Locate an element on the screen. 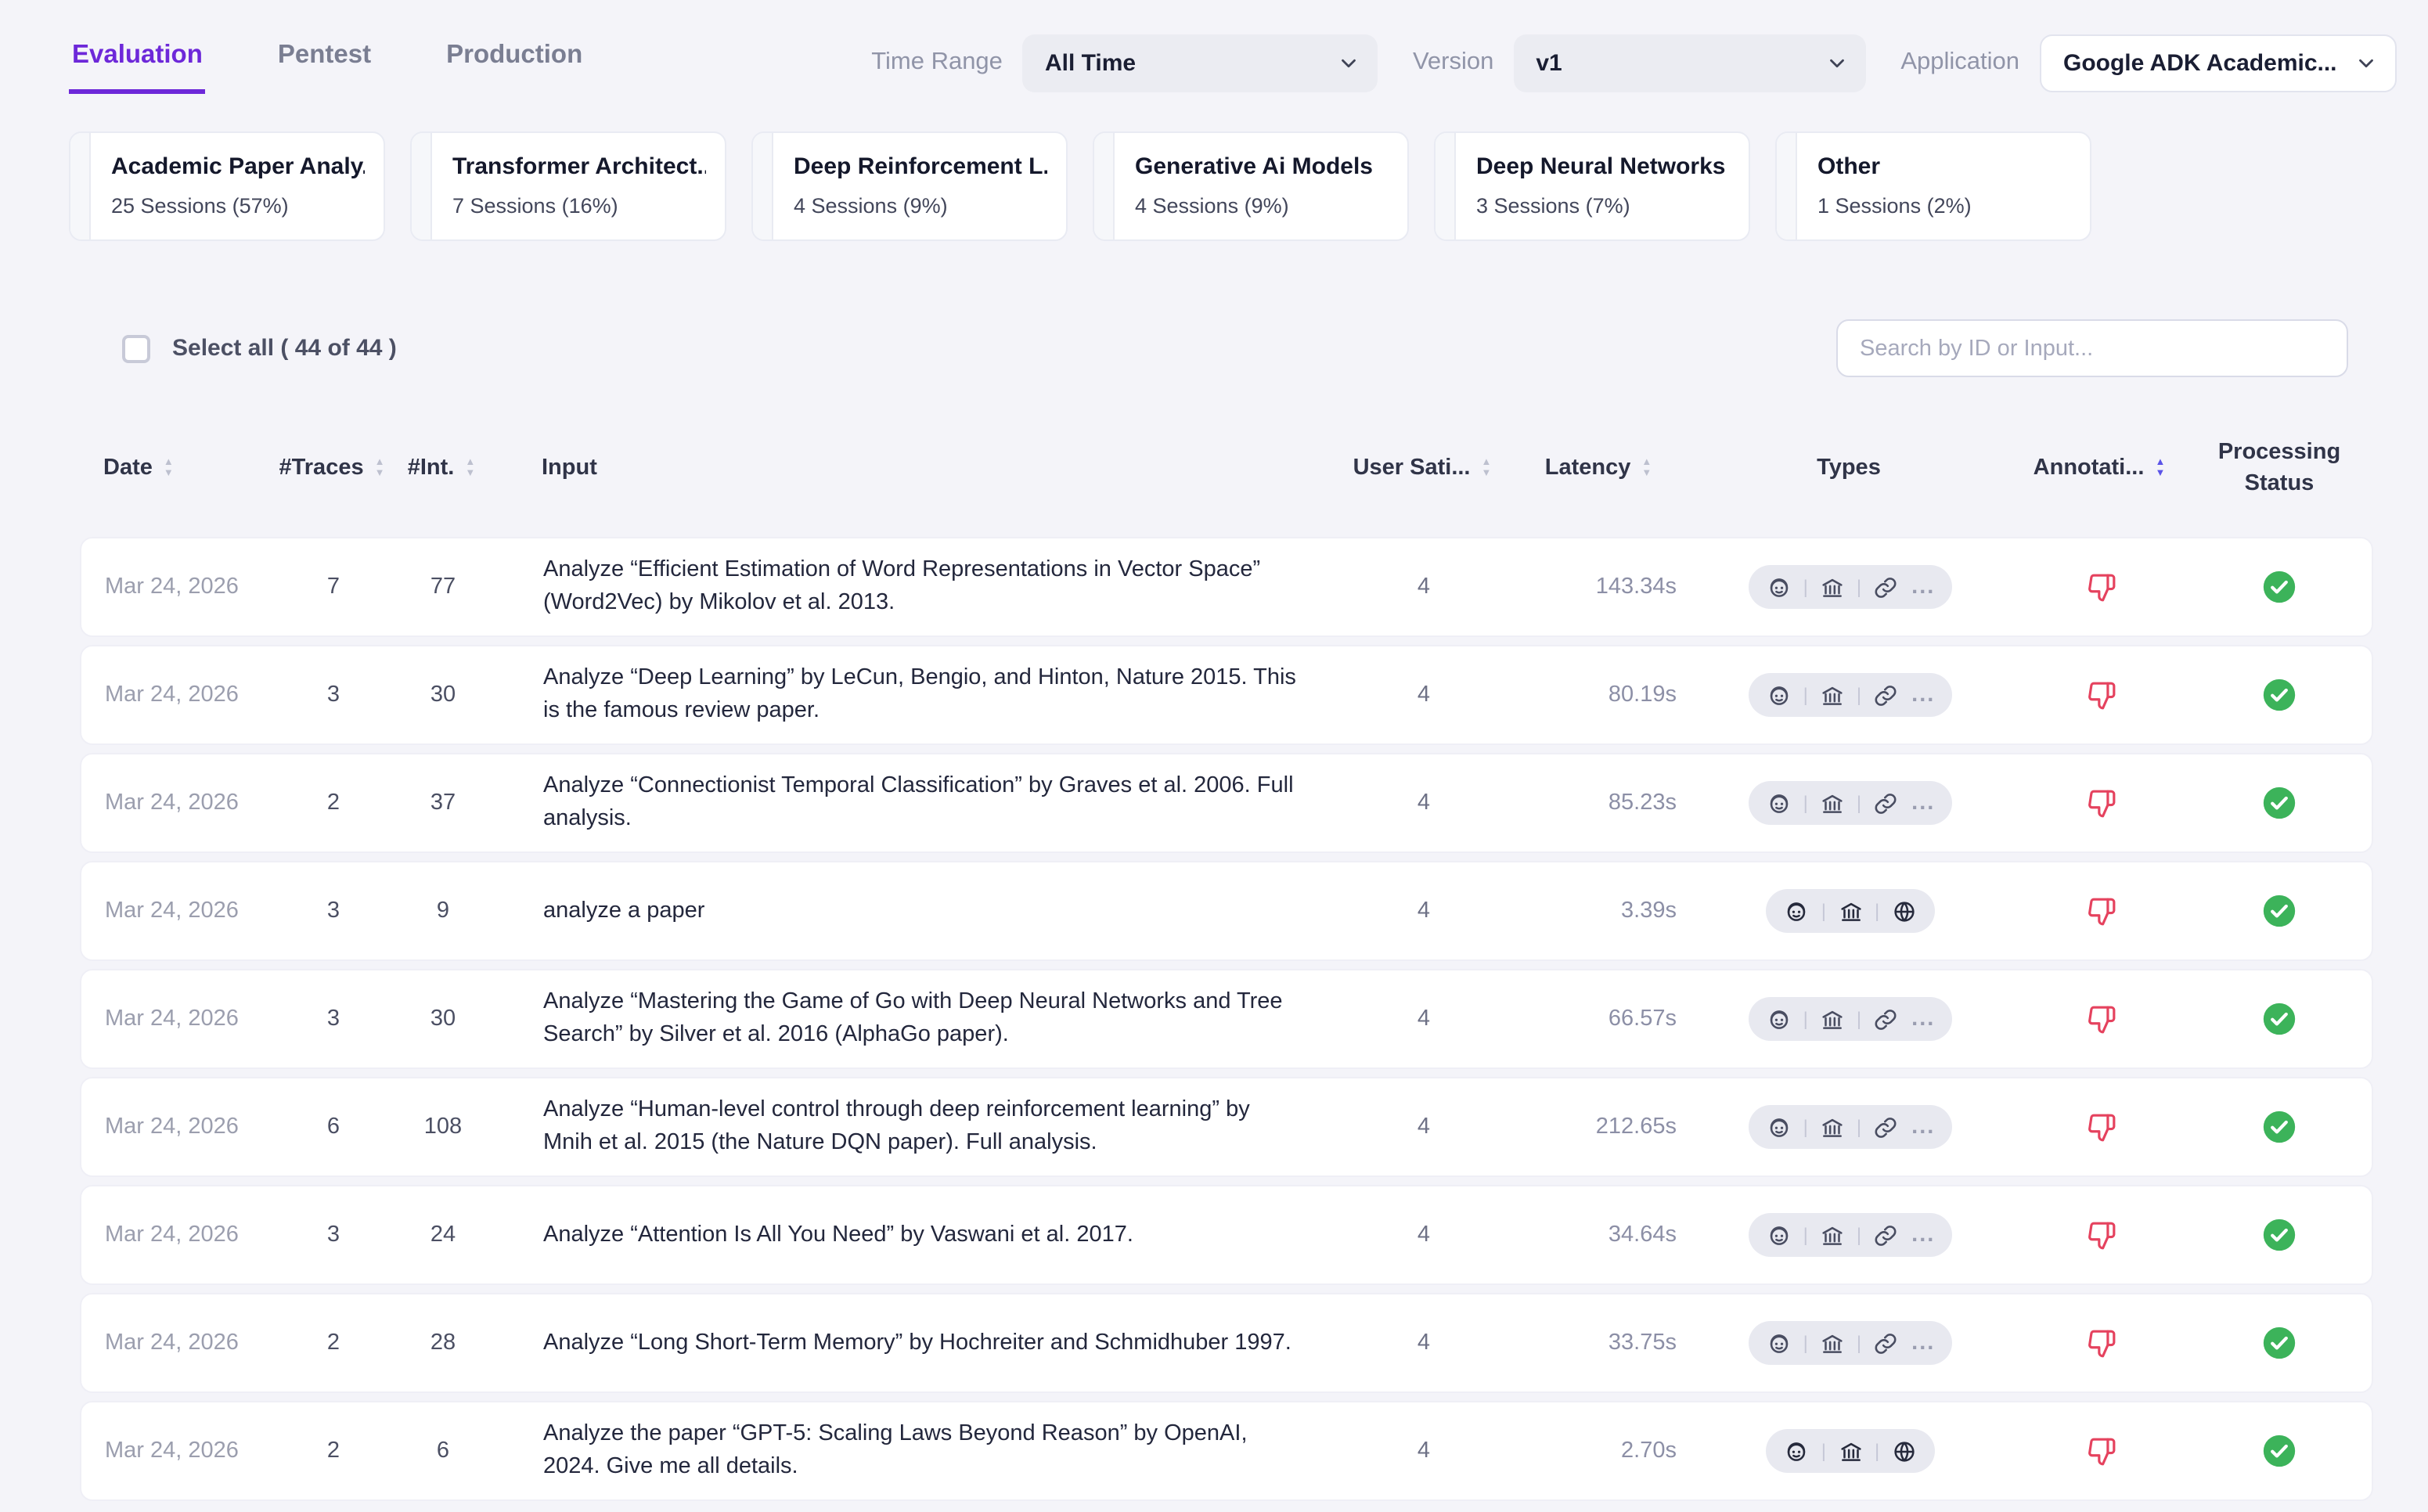 The height and width of the screenshot is (1512, 2428). tab-pentest: Pentest is located at coordinates (324, 55).